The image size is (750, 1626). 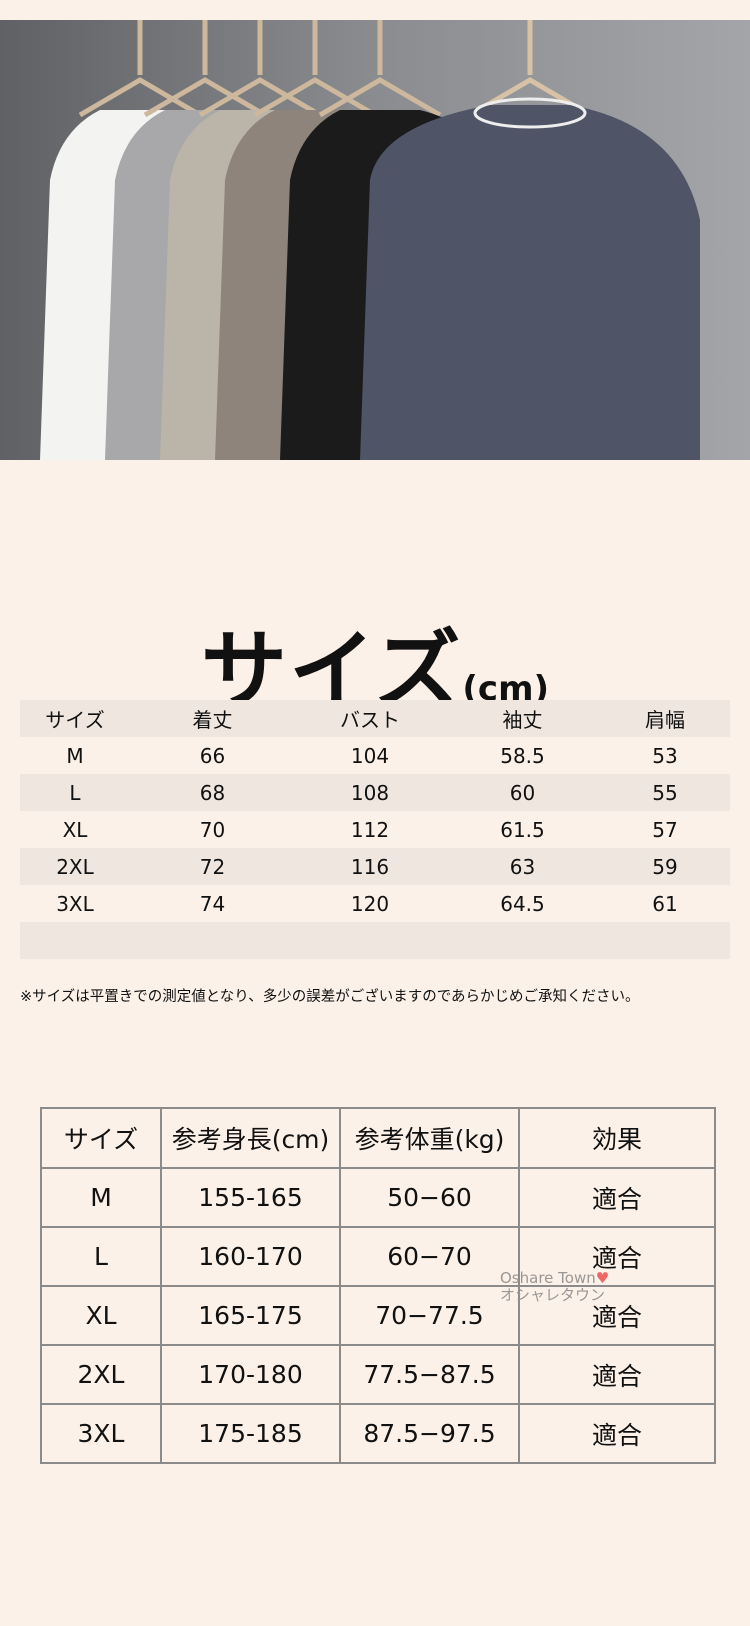 What do you see at coordinates (665, 829) in the screenshot?
I see `table-cell: 57` at bounding box center [665, 829].